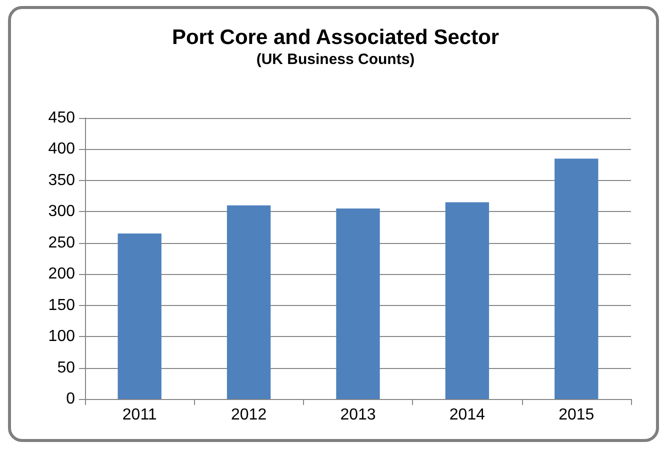  Describe the element at coordinates (358, 415) in the screenshot. I see `x-tick-label: 2013` at that location.